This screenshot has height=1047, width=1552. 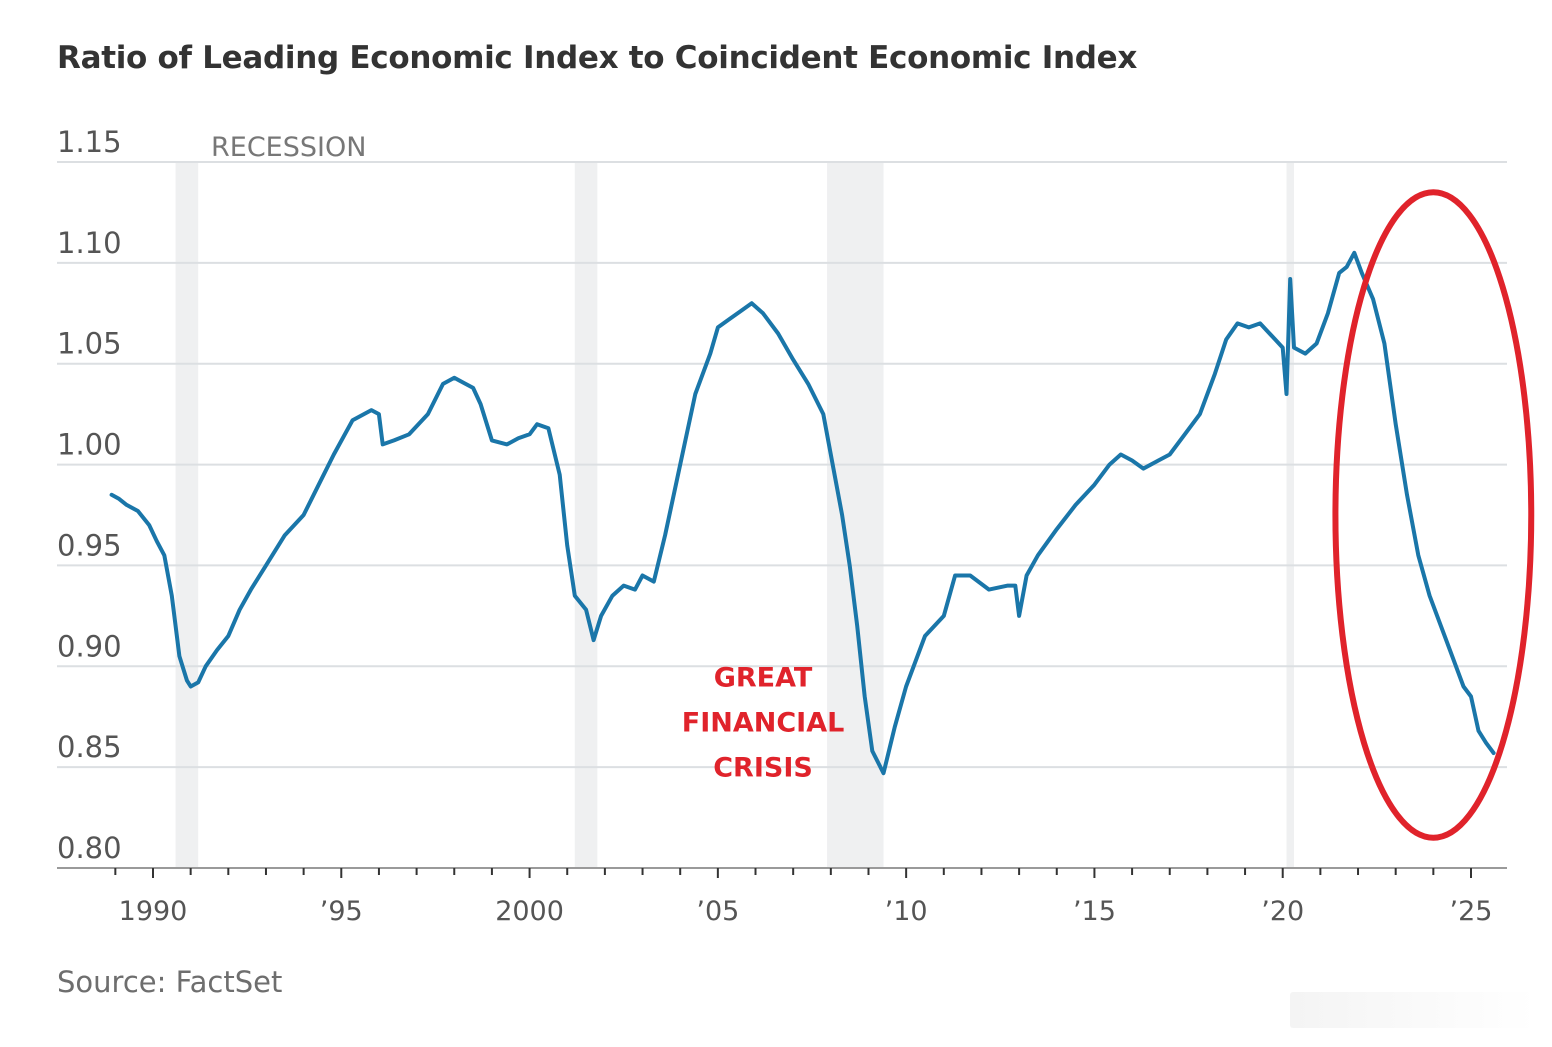 What do you see at coordinates (89, 848) in the screenshot?
I see `y-tick-label-0: 0.80` at bounding box center [89, 848].